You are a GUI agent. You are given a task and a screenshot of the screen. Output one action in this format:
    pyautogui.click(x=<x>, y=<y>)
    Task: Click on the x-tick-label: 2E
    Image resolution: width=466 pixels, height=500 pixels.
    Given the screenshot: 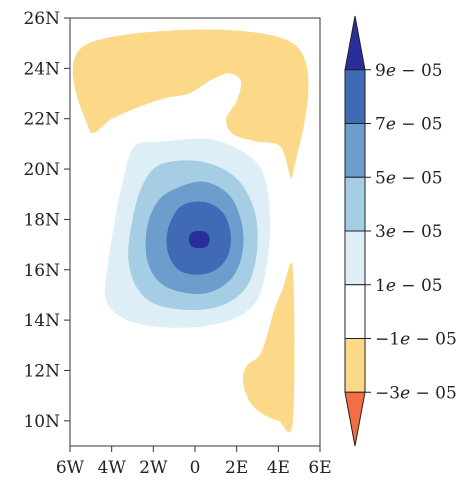 What is the action you would take?
    pyautogui.click(x=236, y=468)
    